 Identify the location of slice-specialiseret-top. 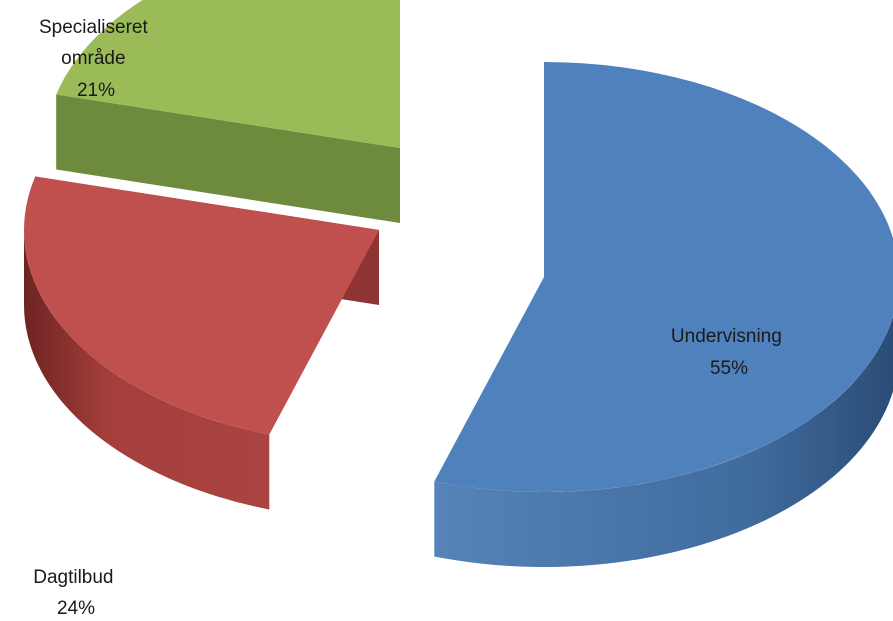
(228, 74).